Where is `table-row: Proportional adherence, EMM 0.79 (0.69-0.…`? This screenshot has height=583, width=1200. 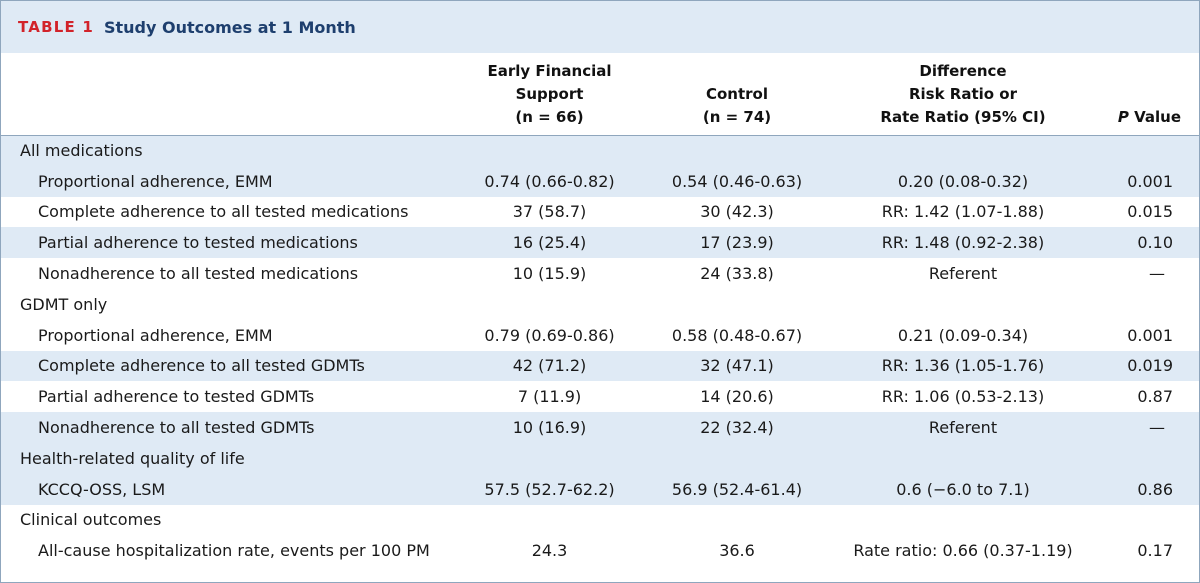
table-row: Proportional adherence, EMM 0.79 (0.69-0.… is located at coordinates (600, 335).